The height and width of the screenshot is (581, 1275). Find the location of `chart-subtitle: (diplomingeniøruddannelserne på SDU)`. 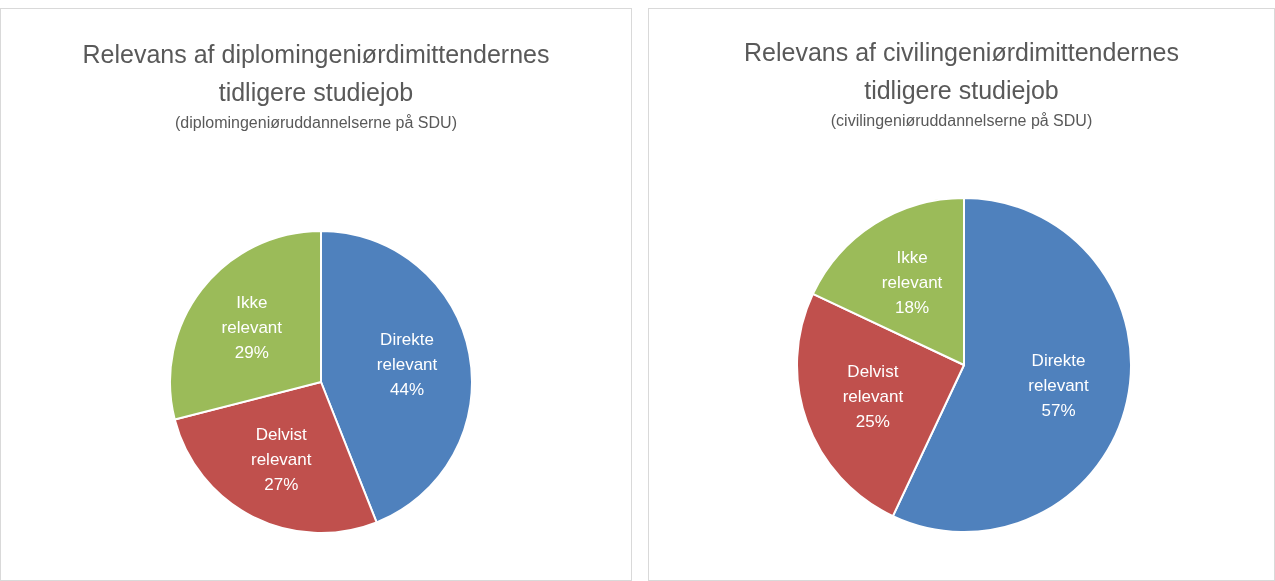

chart-subtitle: (diplomingeniøruddannelserne på SDU) is located at coordinates (316, 123).